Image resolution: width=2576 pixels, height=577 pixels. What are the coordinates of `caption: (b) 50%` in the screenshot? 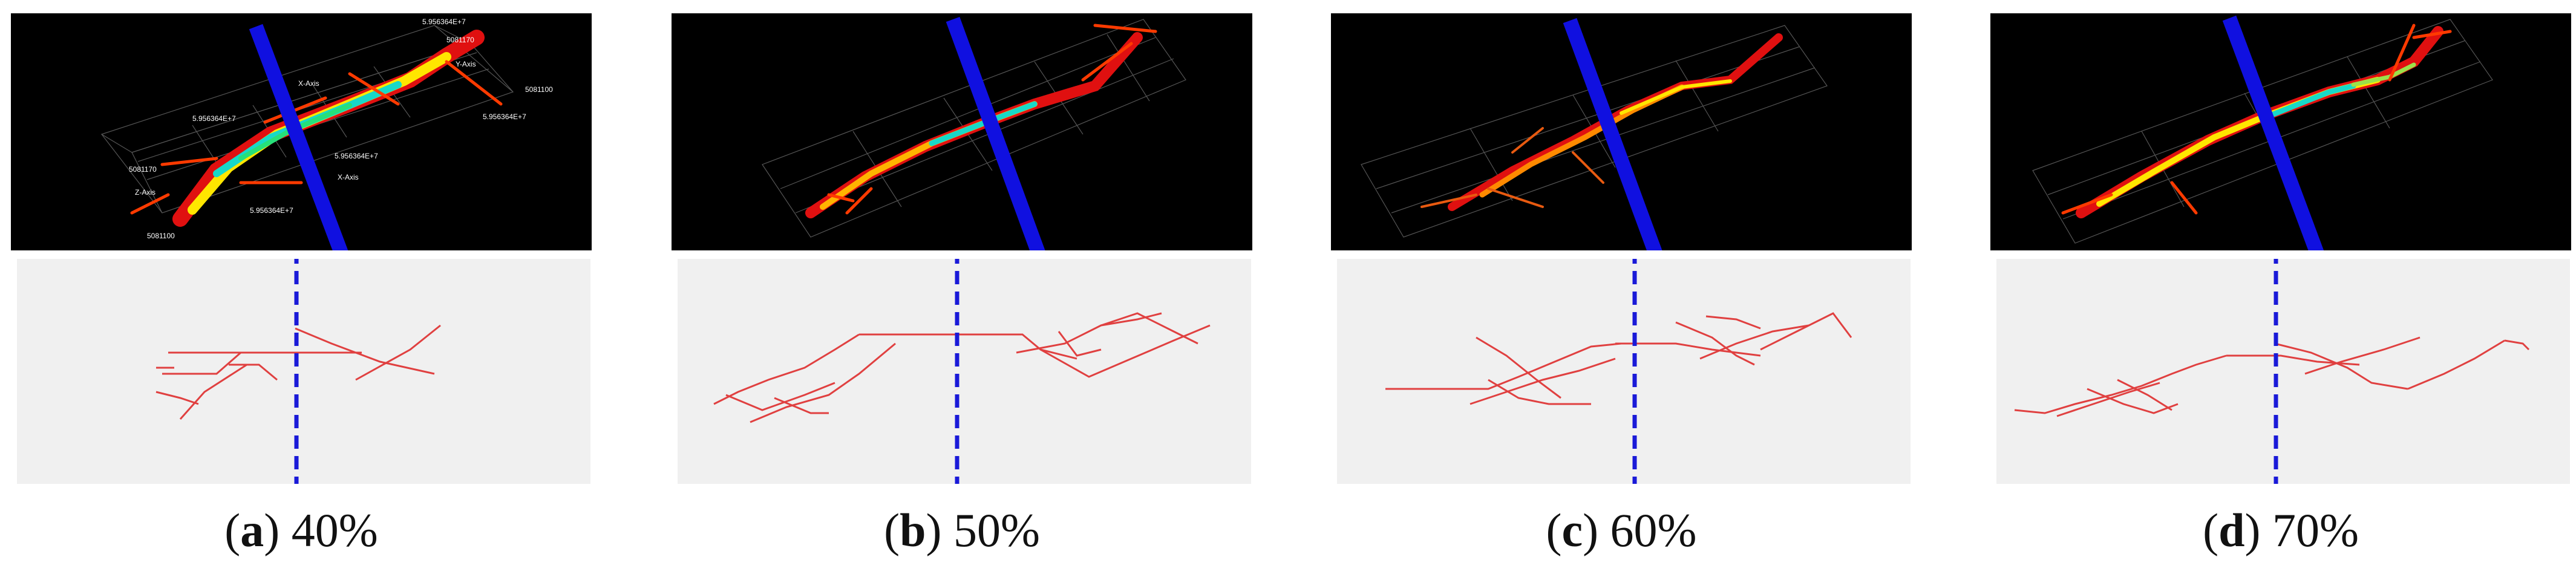 It's located at (962, 530).